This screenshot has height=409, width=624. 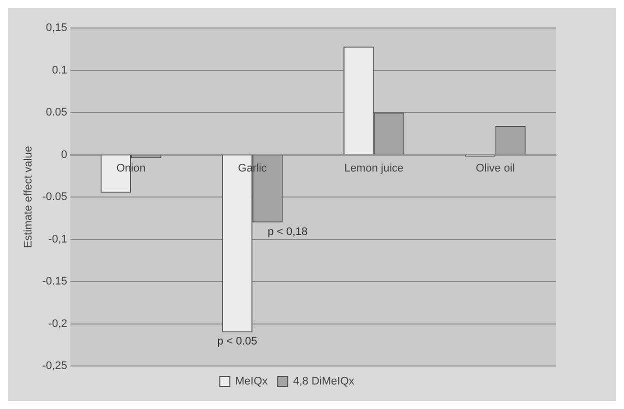 What do you see at coordinates (64, 154) in the screenshot?
I see `y-tick-label: 0` at bounding box center [64, 154].